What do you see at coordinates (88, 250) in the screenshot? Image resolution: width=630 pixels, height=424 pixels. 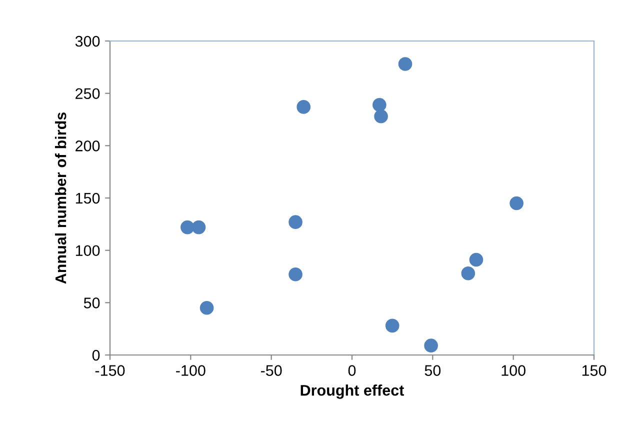 I see `y-tick-label: 100` at bounding box center [88, 250].